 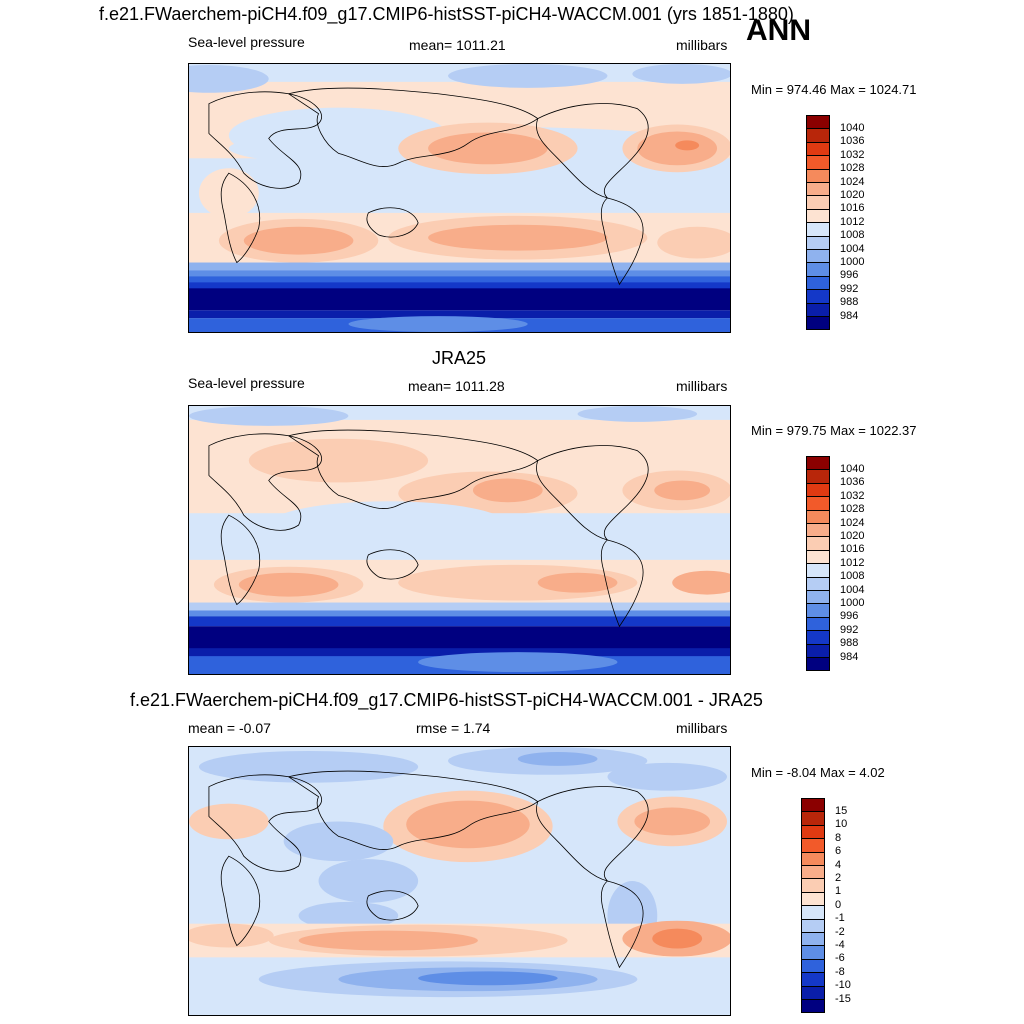 I want to click on colorbar-label: -1, so click(x=840, y=918).